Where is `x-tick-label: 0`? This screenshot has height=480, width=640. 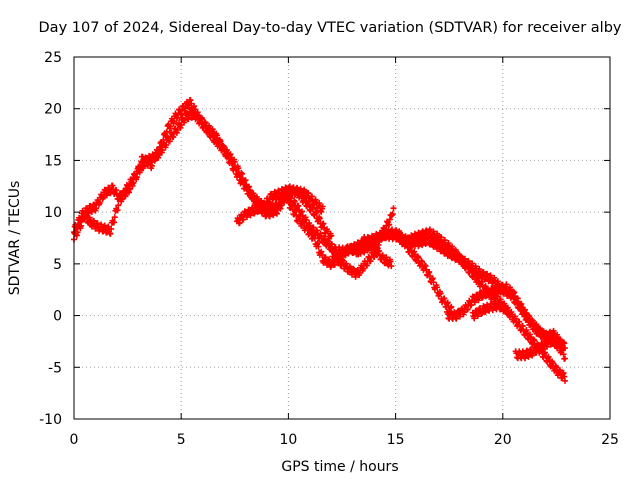
x-tick-label: 0 is located at coordinates (74, 440).